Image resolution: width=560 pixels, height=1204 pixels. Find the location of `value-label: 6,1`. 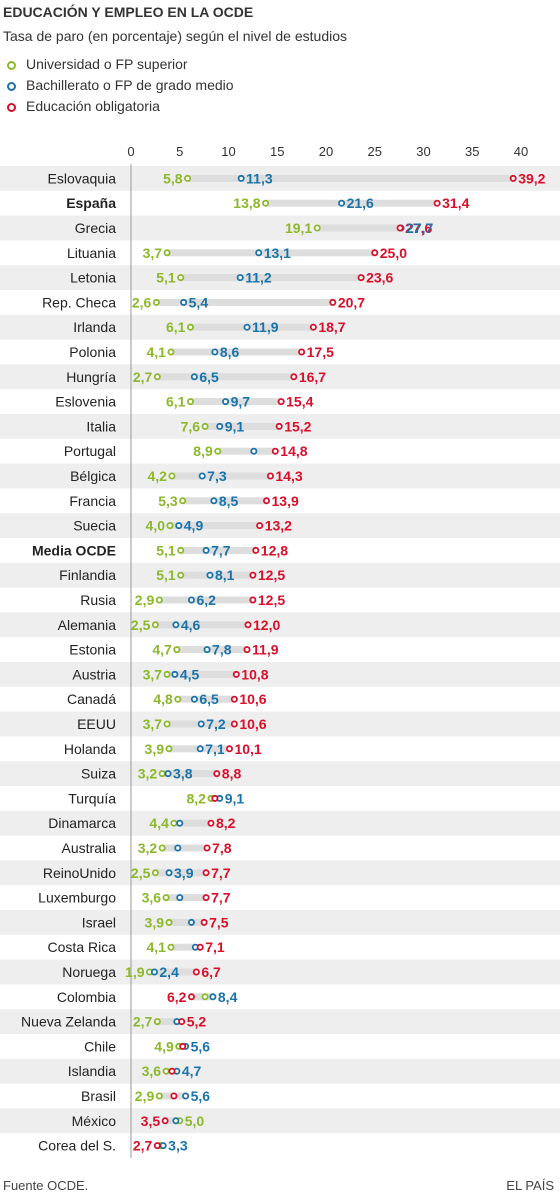

value-label: 6,1 is located at coordinates (176, 402).